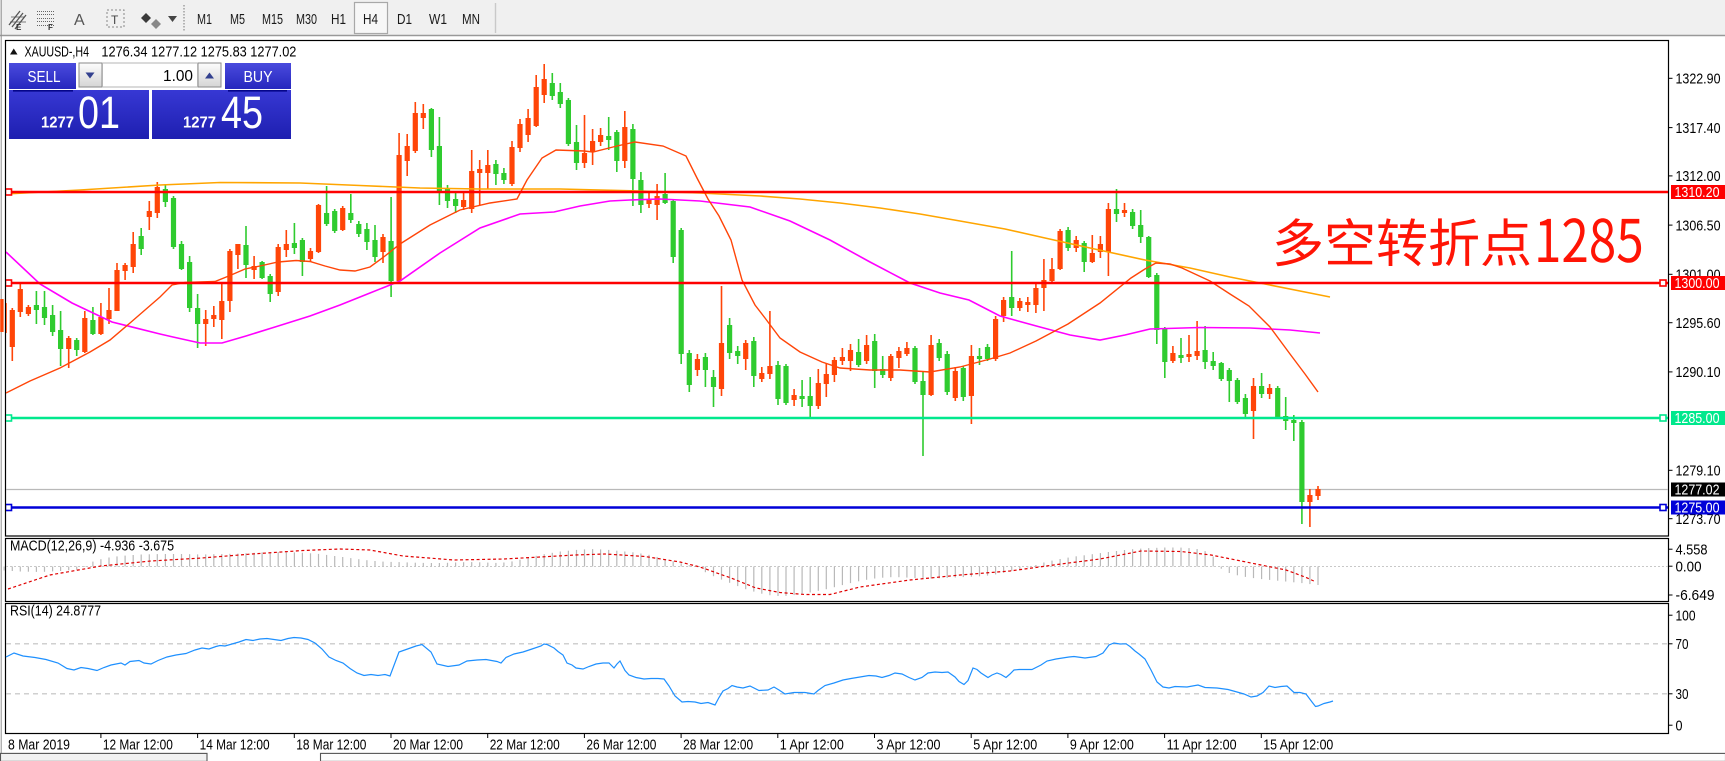 Image resolution: width=1725 pixels, height=761 pixels. I want to click on svg-text: H1, so click(338, 19).